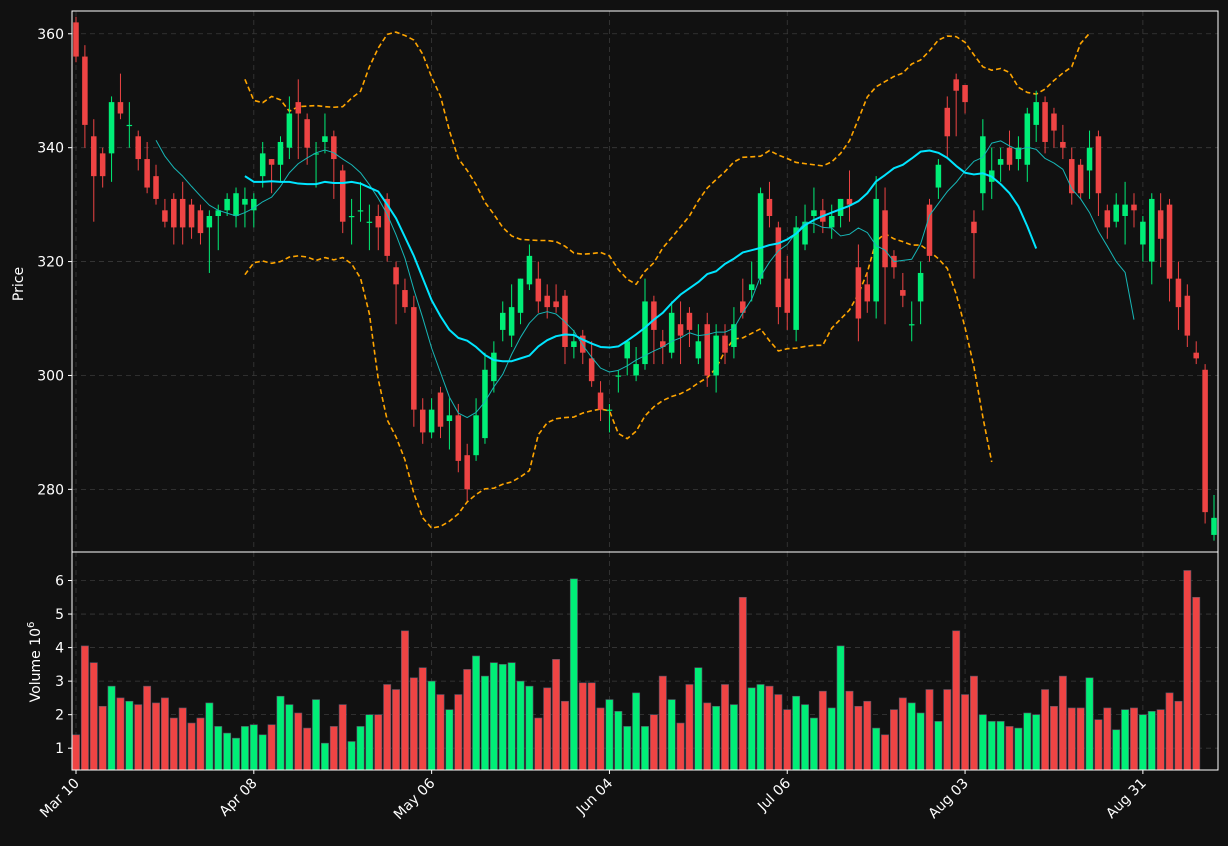 The width and height of the screenshot is (1228, 846). I want to click on volume-tick-label: 1, so click(59, 749).